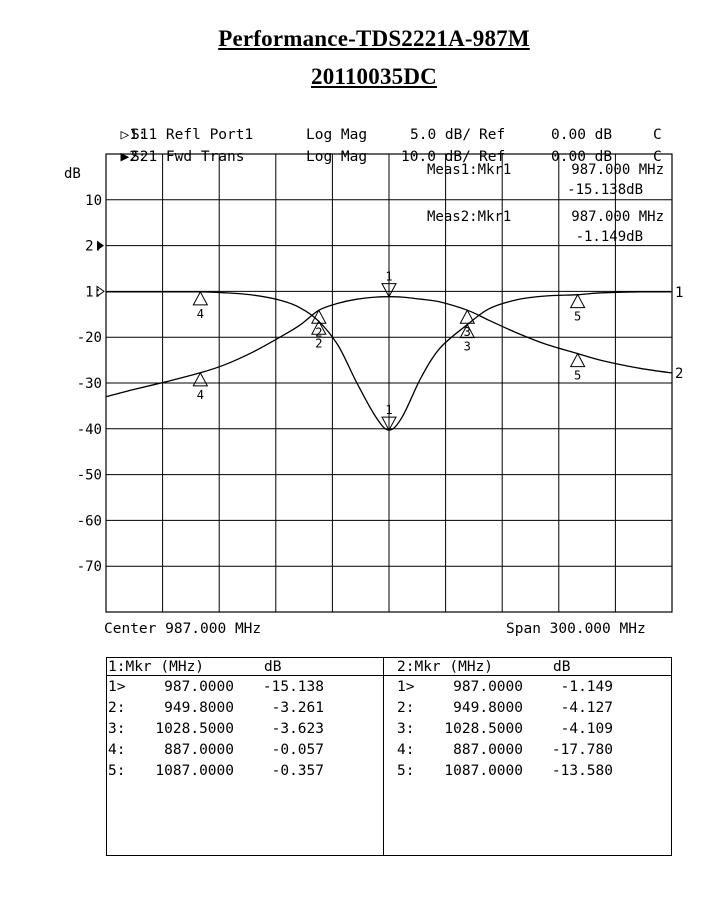  What do you see at coordinates (586, 708) in the screenshot?
I see `right-marker-value: -4.127` at bounding box center [586, 708].